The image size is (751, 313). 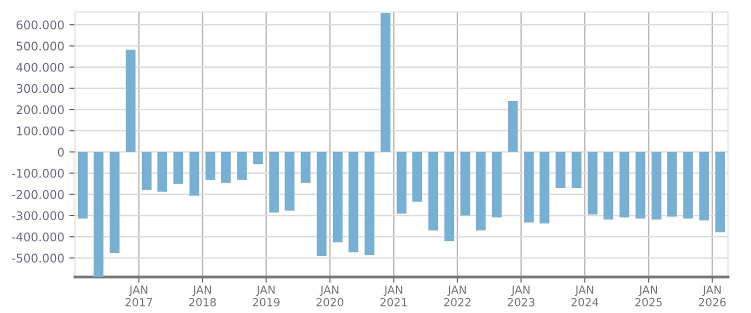 What do you see at coordinates (40, 88) in the screenshot?
I see `y-tick-label: 300.000` at bounding box center [40, 88].